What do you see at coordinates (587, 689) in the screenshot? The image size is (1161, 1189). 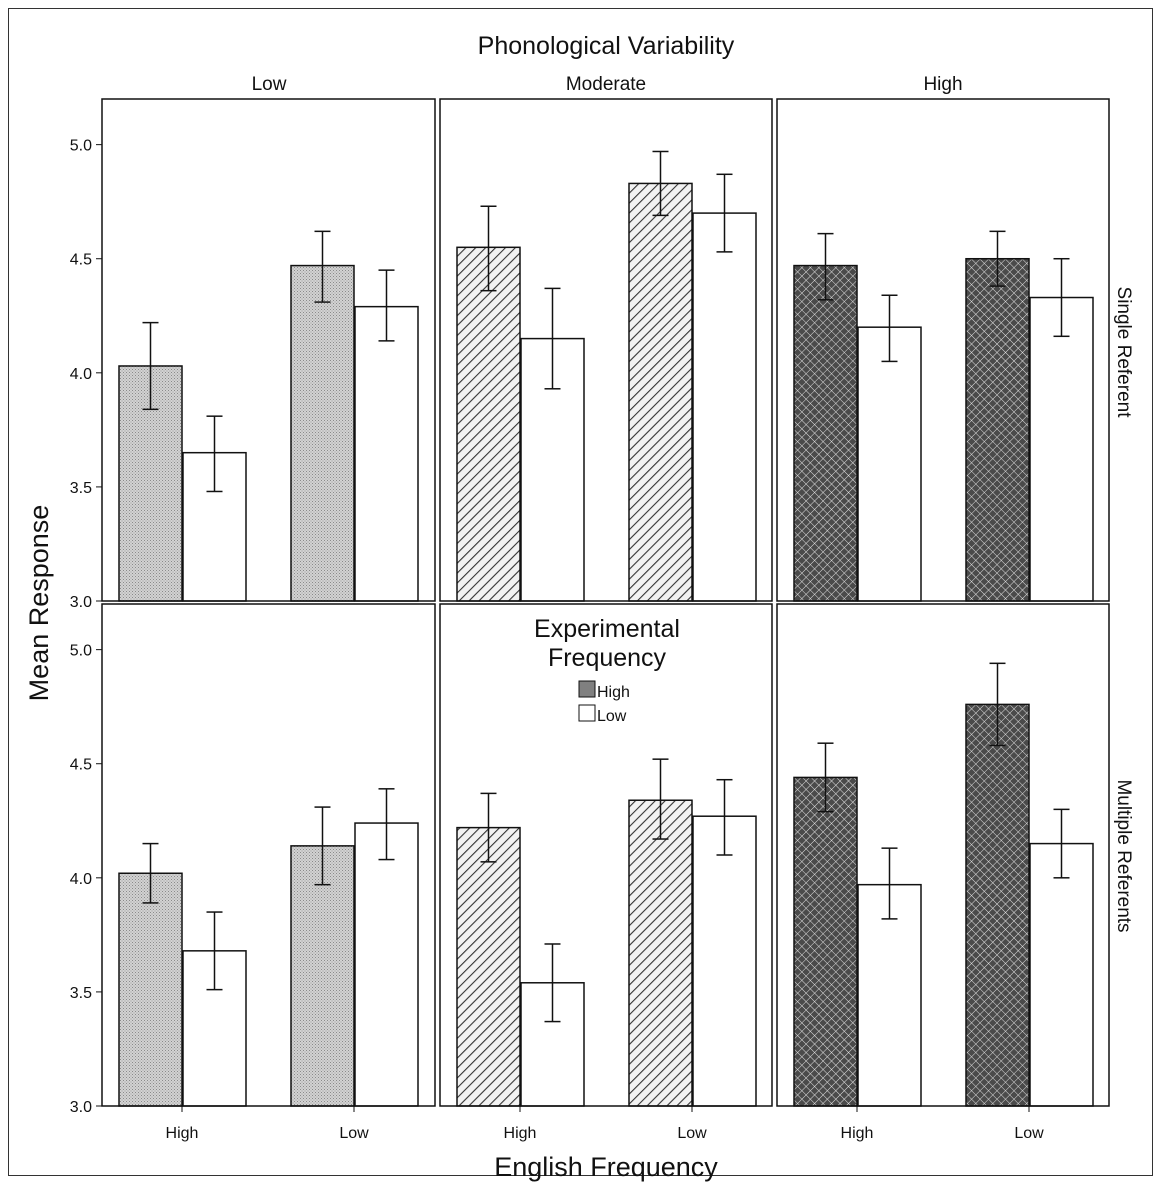 I see `legend-swatch-high` at bounding box center [587, 689].